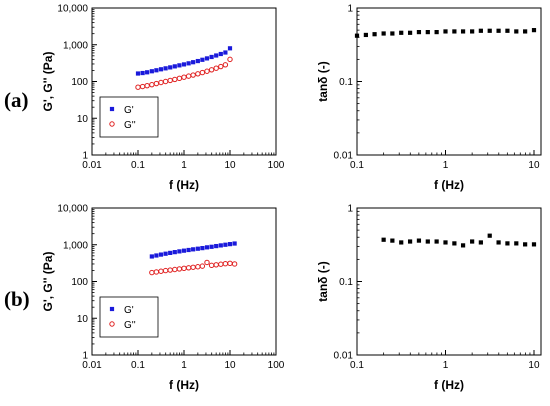 The width and height of the screenshot is (550, 406). Describe the element at coordinates (17, 299) in the screenshot. I see `panel-label-b: (b)` at that location.